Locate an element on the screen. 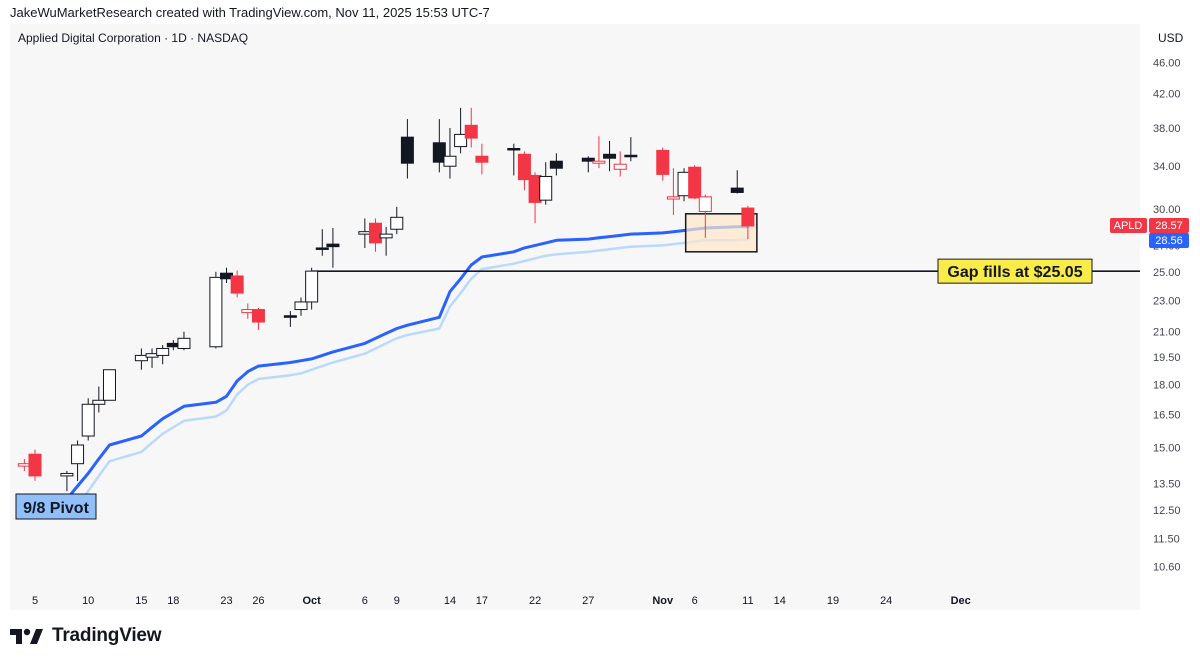 This screenshot has height=663, width=1200. last-price-tag-text: 28.57 is located at coordinates (1169, 226).